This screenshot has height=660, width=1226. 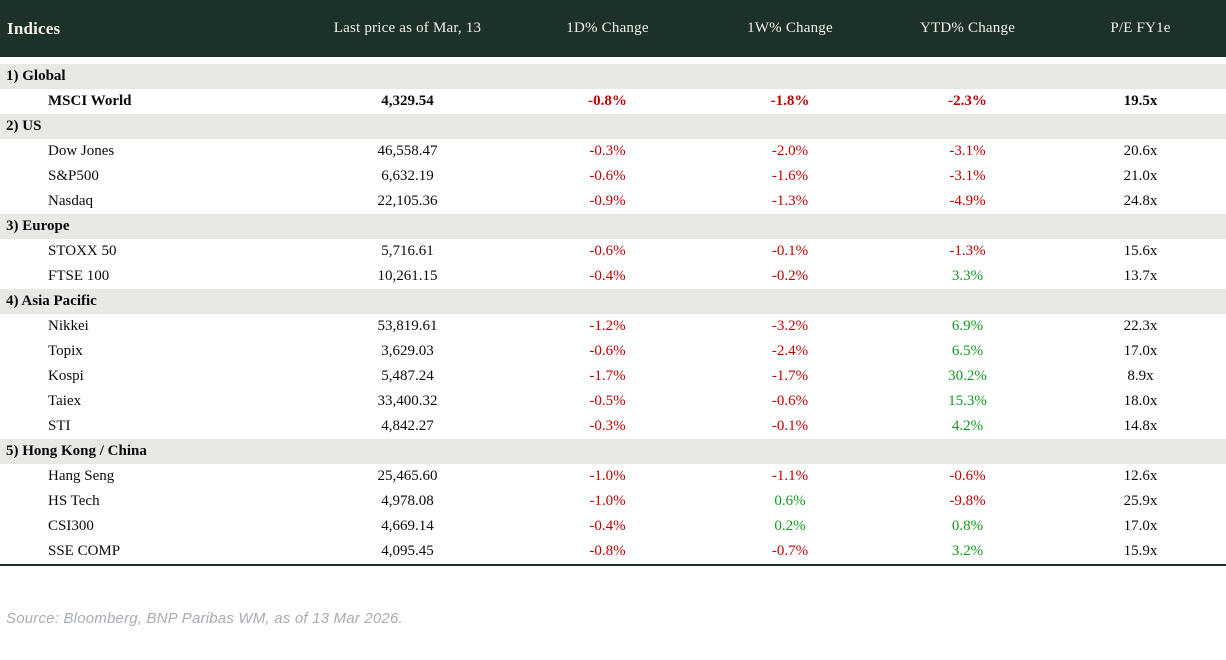 What do you see at coordinates (407, 326) in the screenshot?
I see `last-price: 53,819.61` at bounding box center [407, 326].